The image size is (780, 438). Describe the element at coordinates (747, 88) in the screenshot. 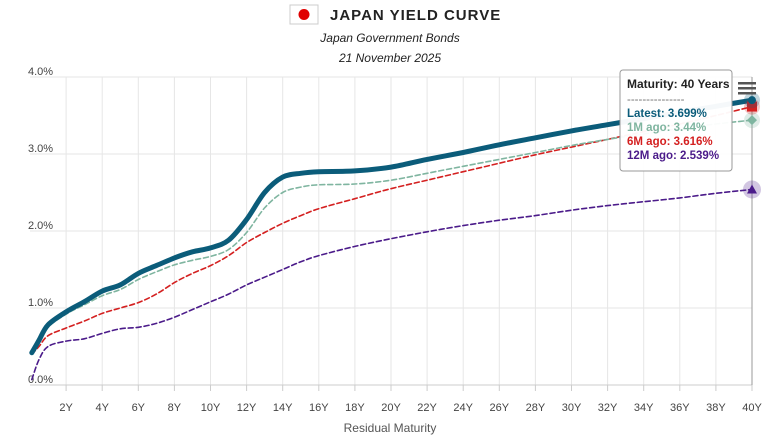

I see `menu-icon` at that location.